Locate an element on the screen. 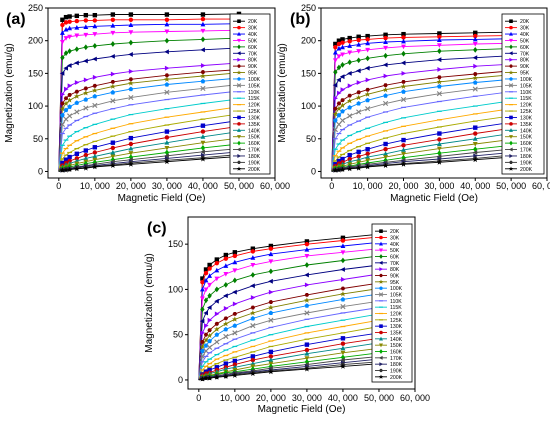 Image resolution: width=550 pixels, height=421 pixels. series-50K is located at coordinates (290, 313).